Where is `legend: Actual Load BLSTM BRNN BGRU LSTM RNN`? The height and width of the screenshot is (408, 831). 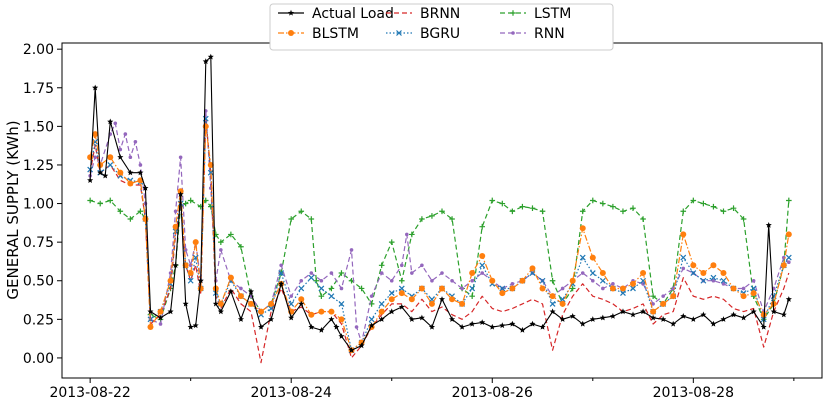 legend: Actual Load BLSTM BRNN BGRU LSTM RNN is located at coordinates (441, 27).